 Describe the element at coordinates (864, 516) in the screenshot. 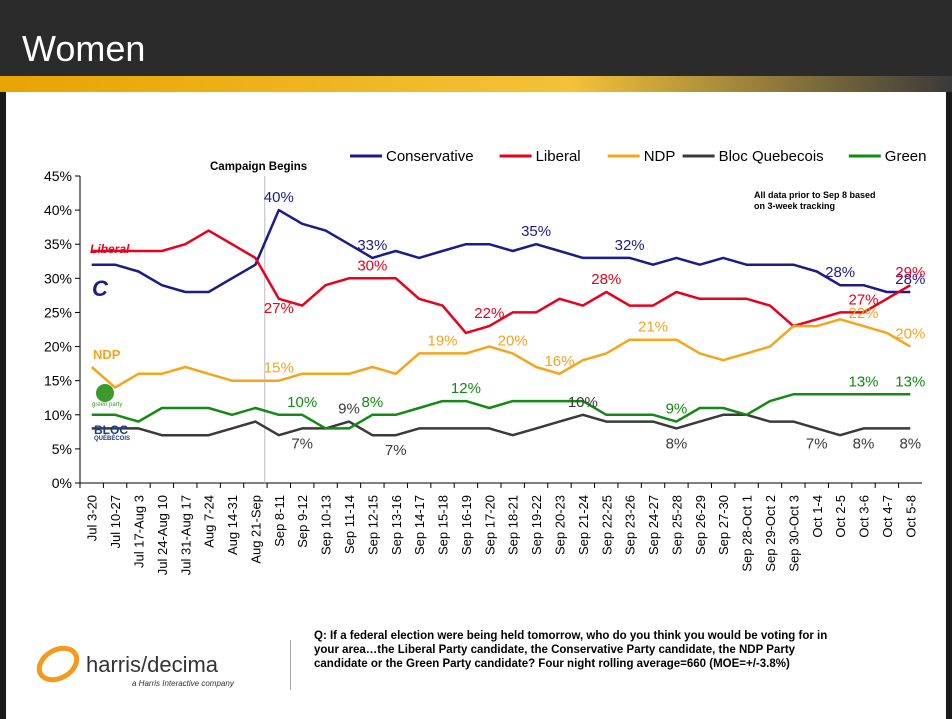

I see `x-tick-label: Oct 3-6` at that location.